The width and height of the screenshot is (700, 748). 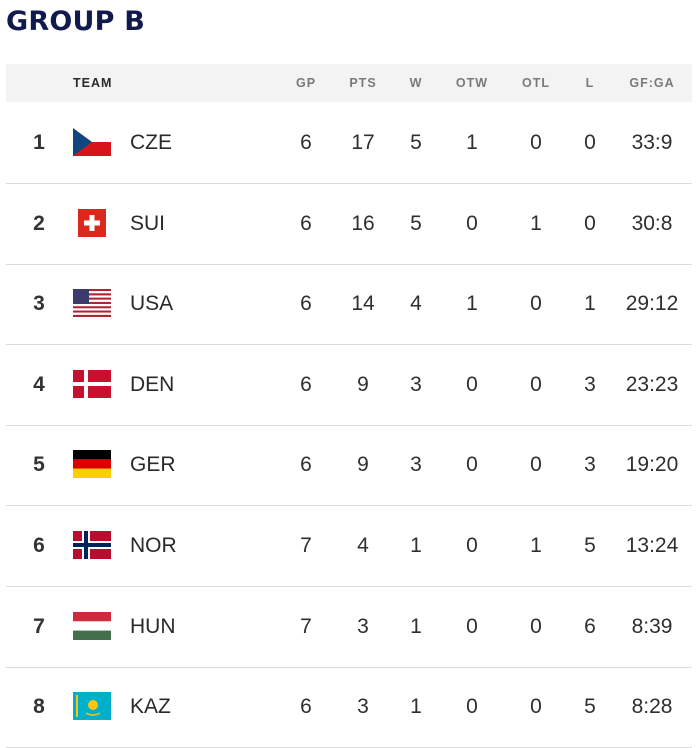 I want to click on rank: 6, so click(x=39, y=545).